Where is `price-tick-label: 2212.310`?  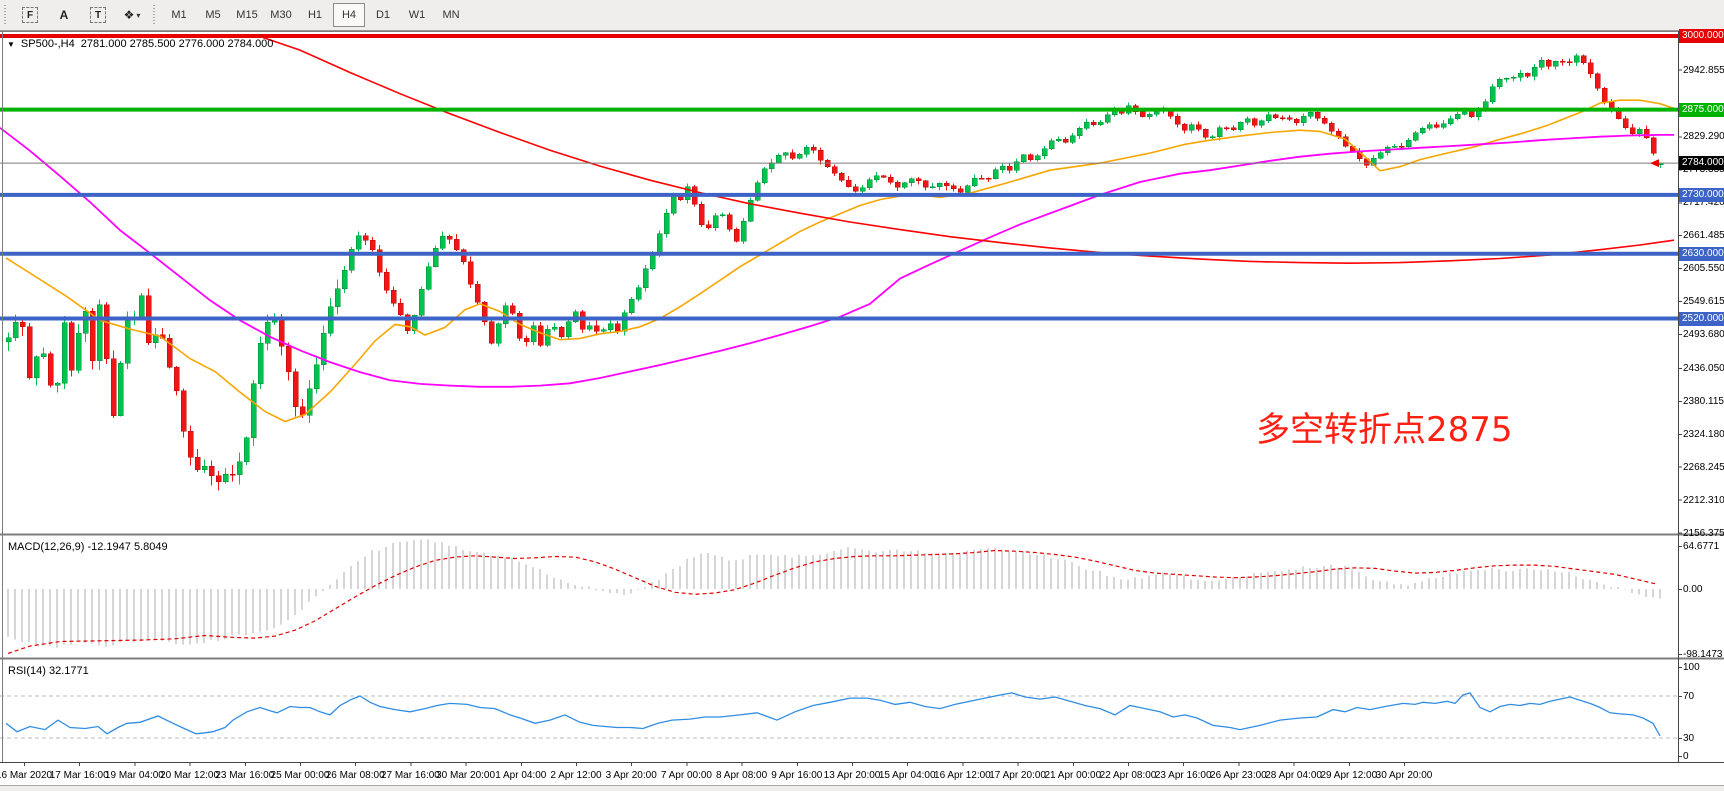 price-tick-label: 2212.310 is located at coordinates (1703, 500).